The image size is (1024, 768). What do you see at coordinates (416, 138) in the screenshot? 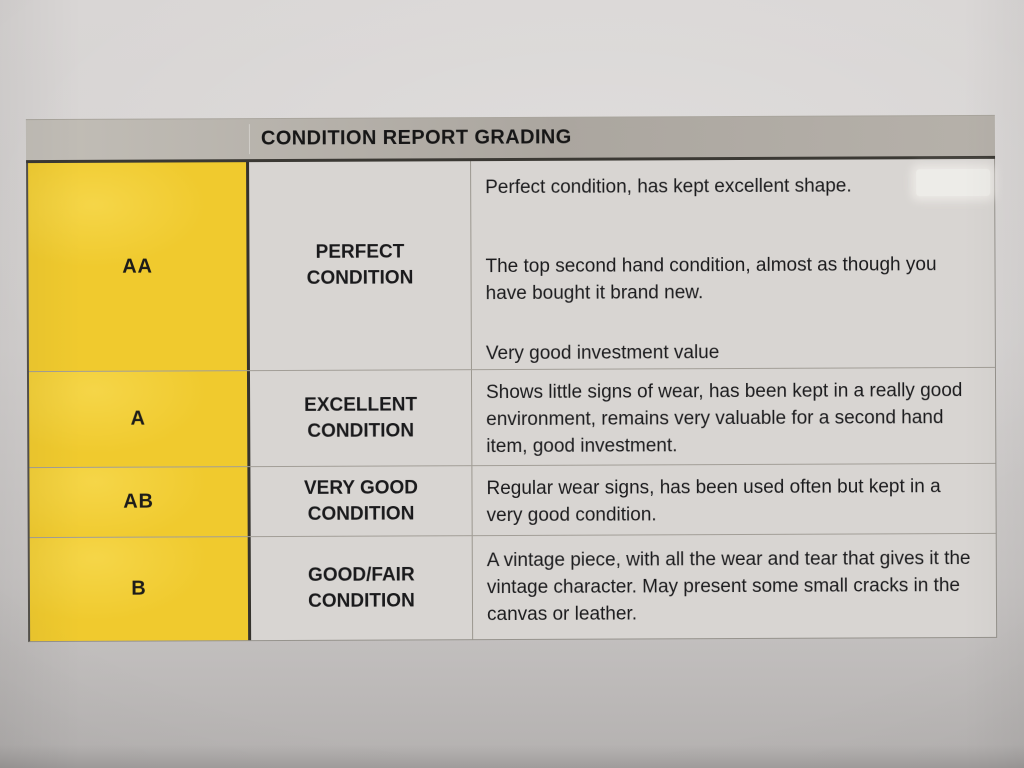
I see `table-title: CONDITION REPORT GRADING` at bounding box center [416, 138].